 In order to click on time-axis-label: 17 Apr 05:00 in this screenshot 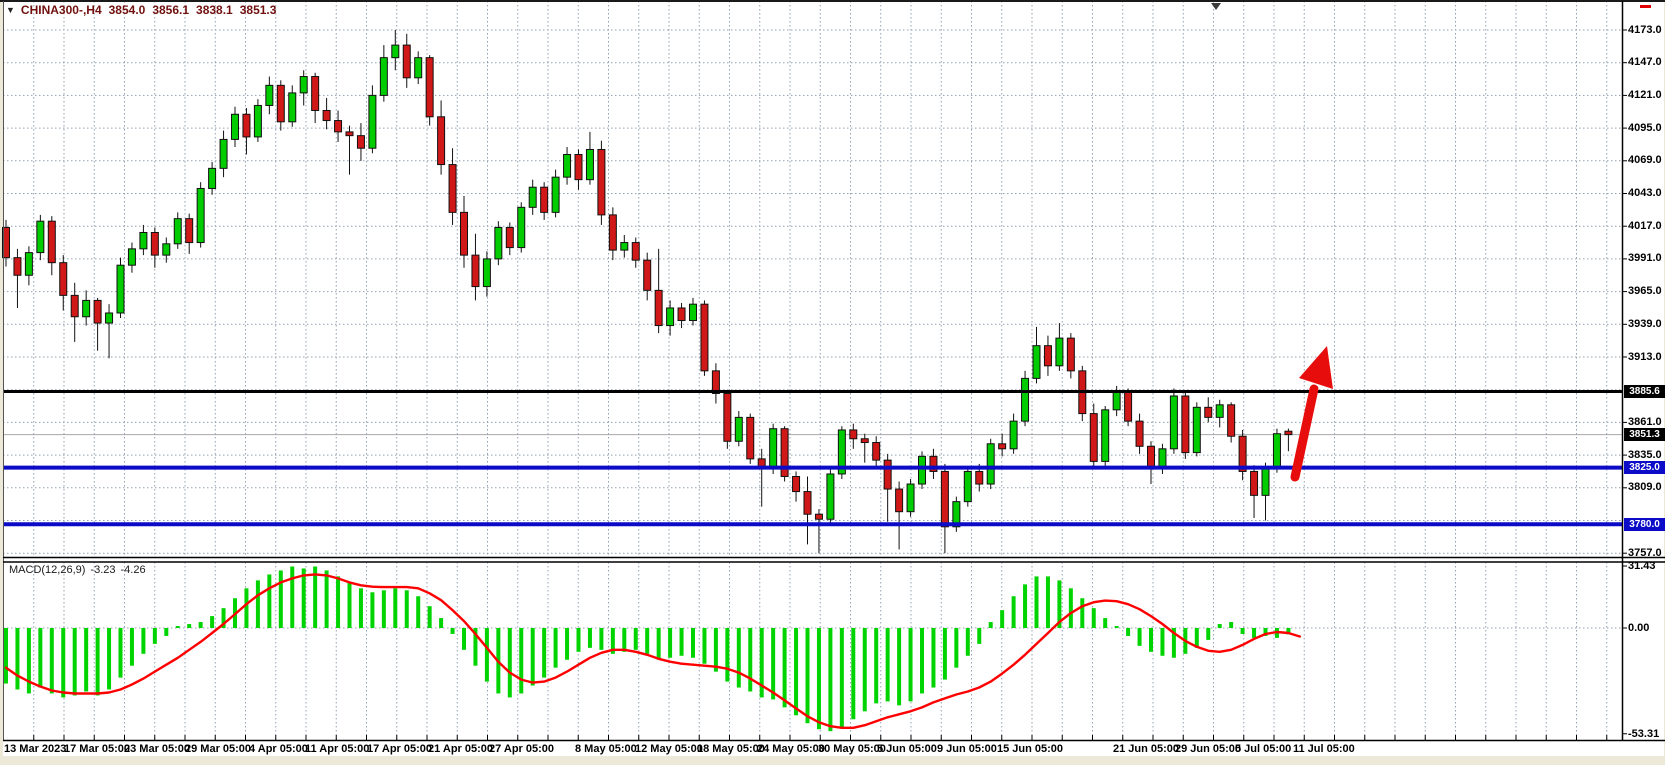, I will do `click(400, 749)`.